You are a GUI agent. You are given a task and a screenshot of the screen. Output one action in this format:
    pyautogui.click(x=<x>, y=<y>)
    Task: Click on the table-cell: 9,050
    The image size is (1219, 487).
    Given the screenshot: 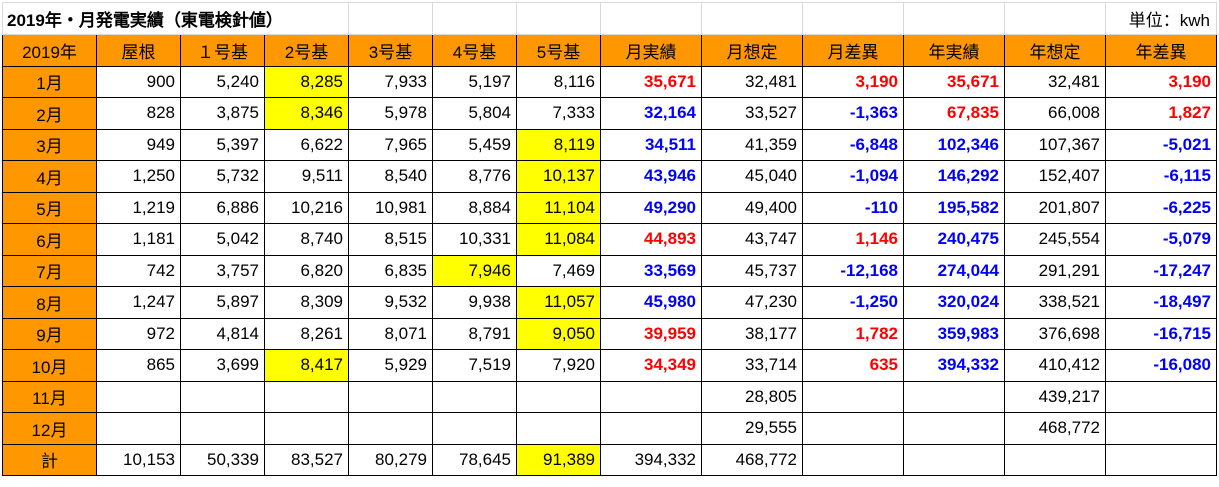 What is the action you would take?
    pyautogui.click(x=559, y=333)
    